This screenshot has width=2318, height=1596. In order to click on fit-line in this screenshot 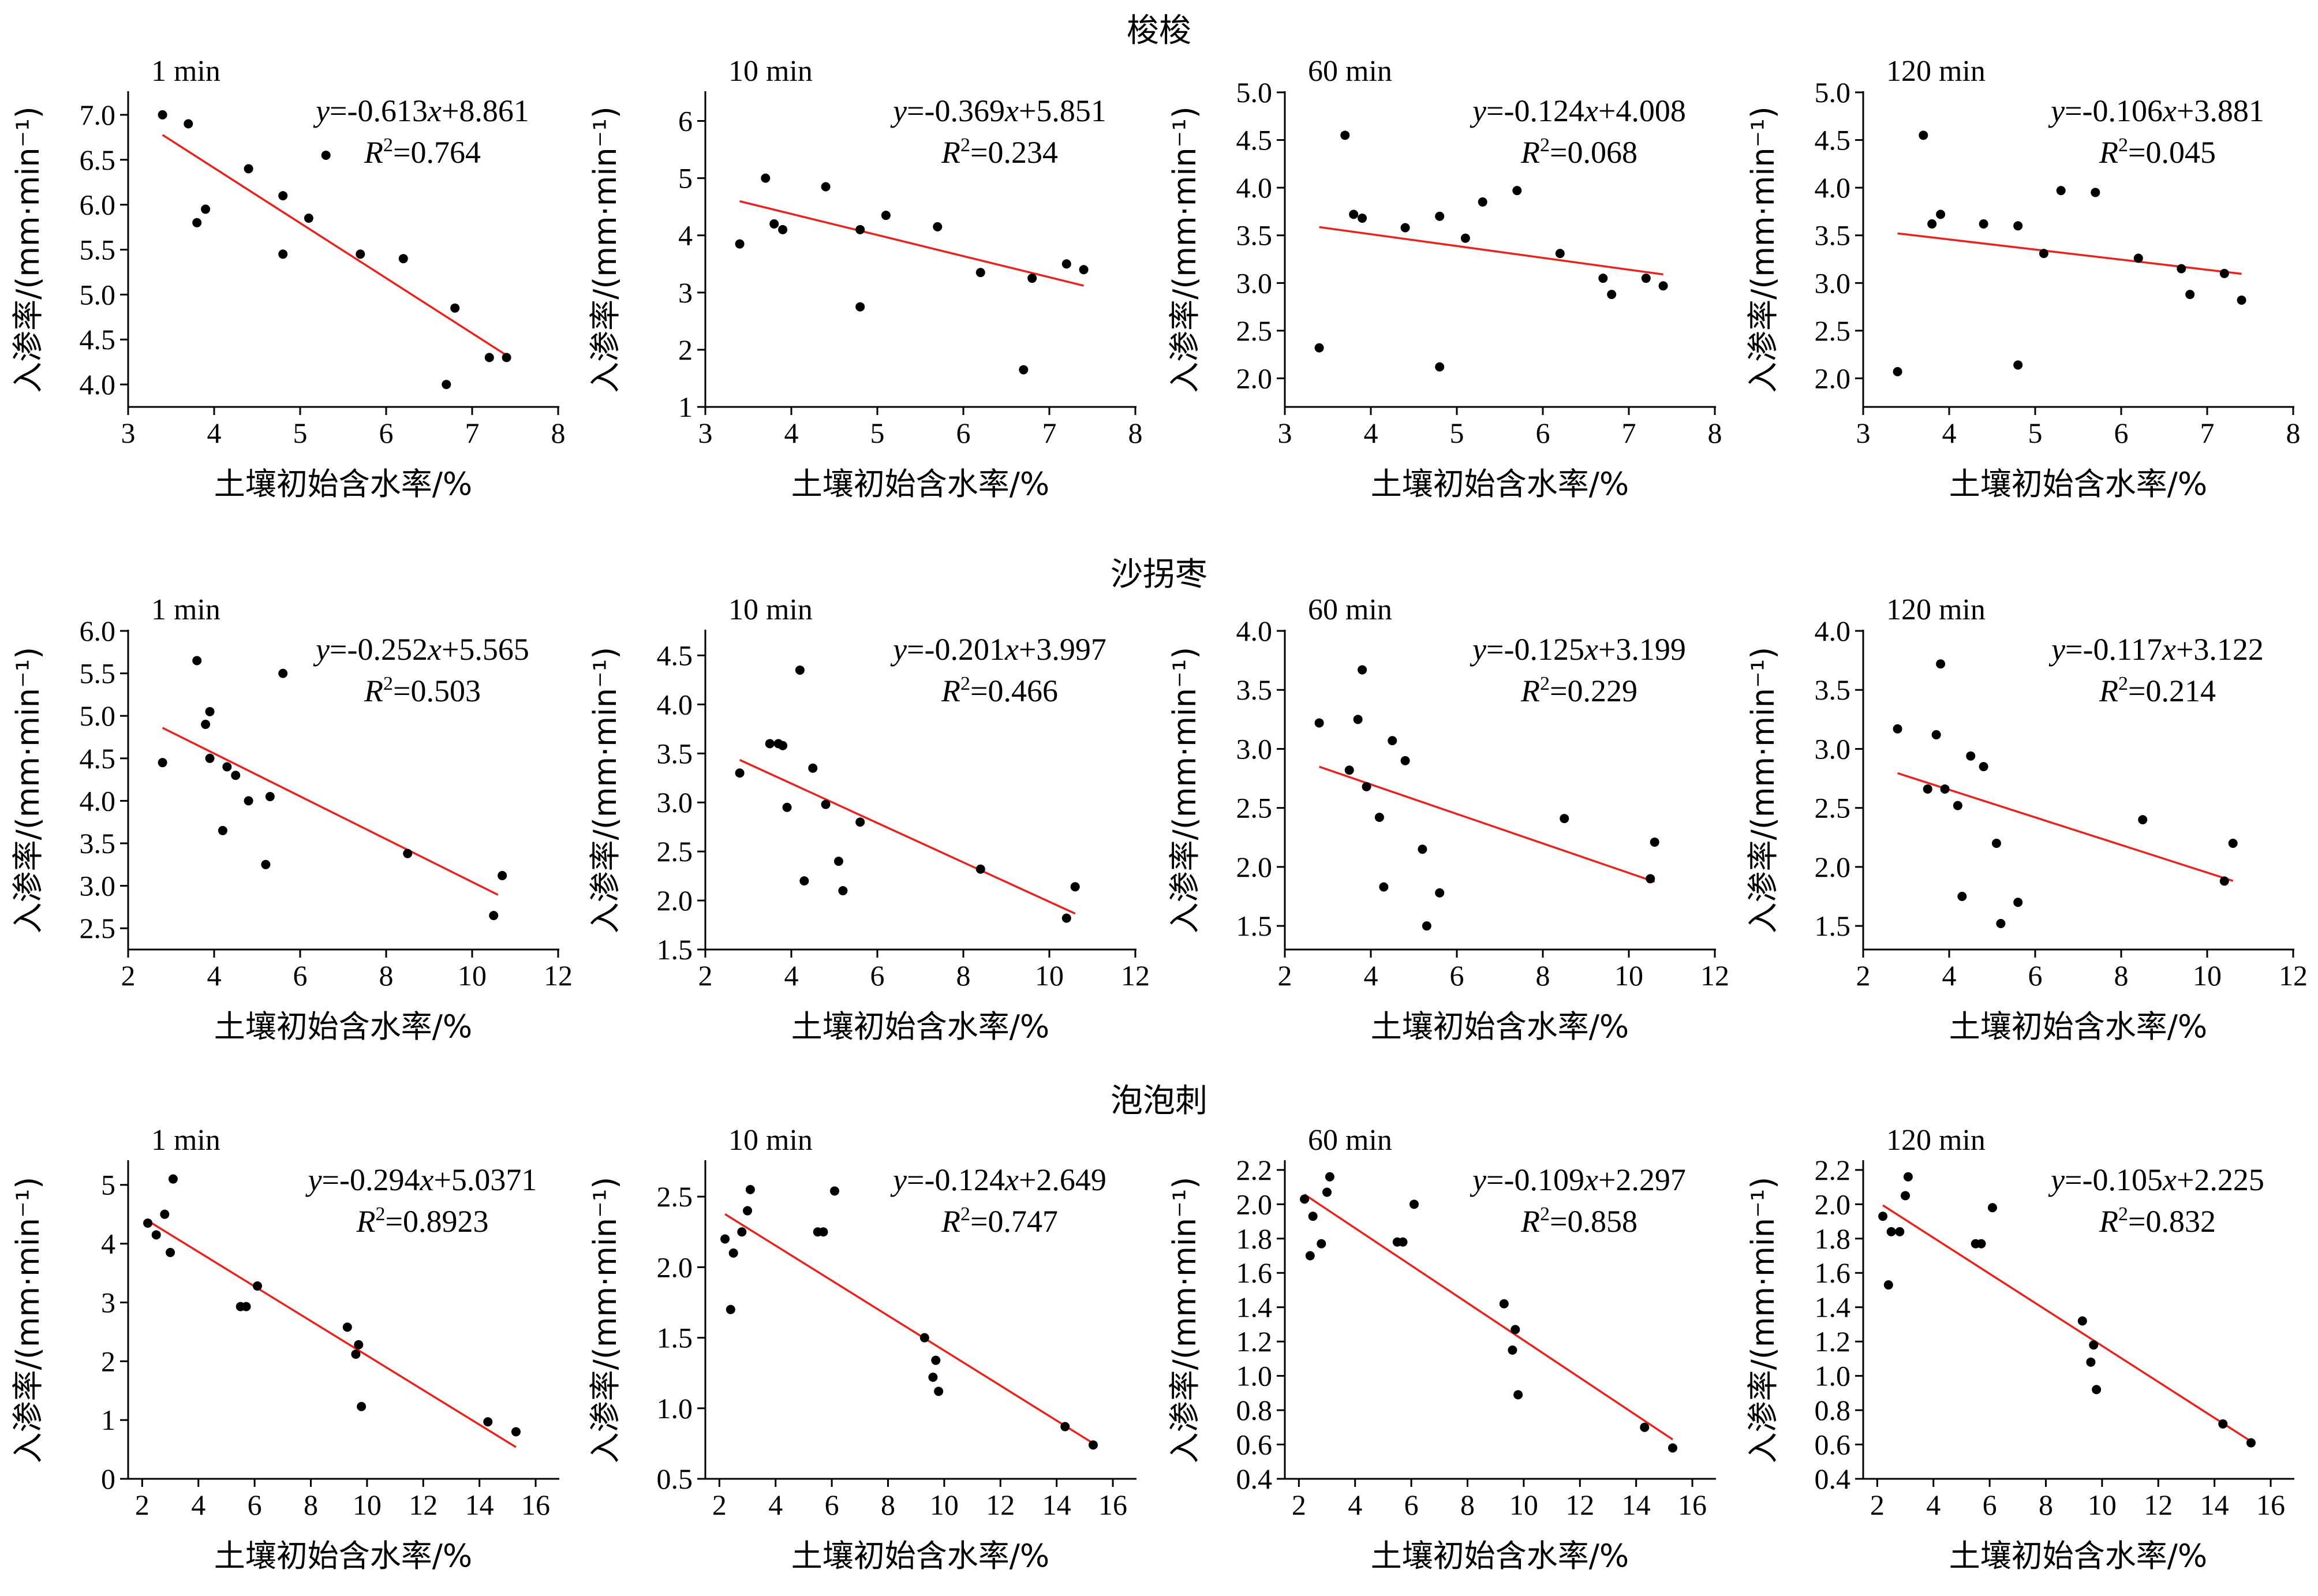, I will do `click(1491, 251)`.